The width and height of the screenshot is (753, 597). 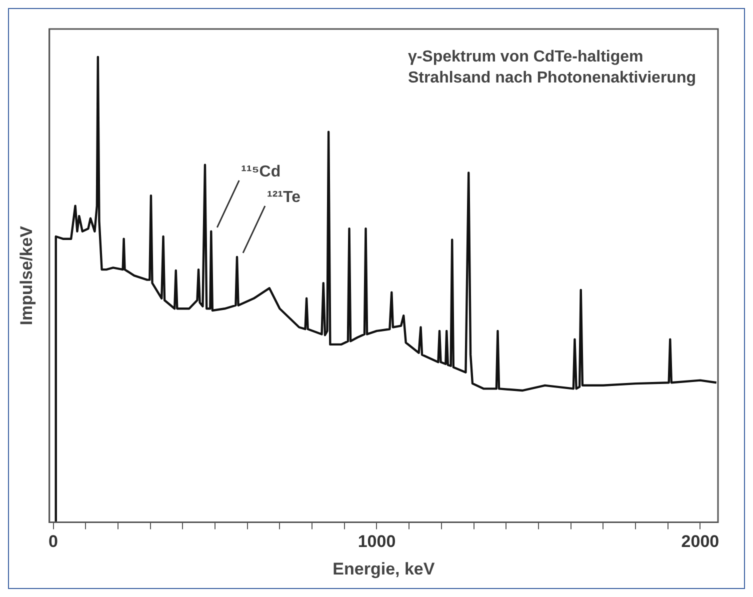 I want to click on x-tick-label: 2000, so click(x=700, y=542).